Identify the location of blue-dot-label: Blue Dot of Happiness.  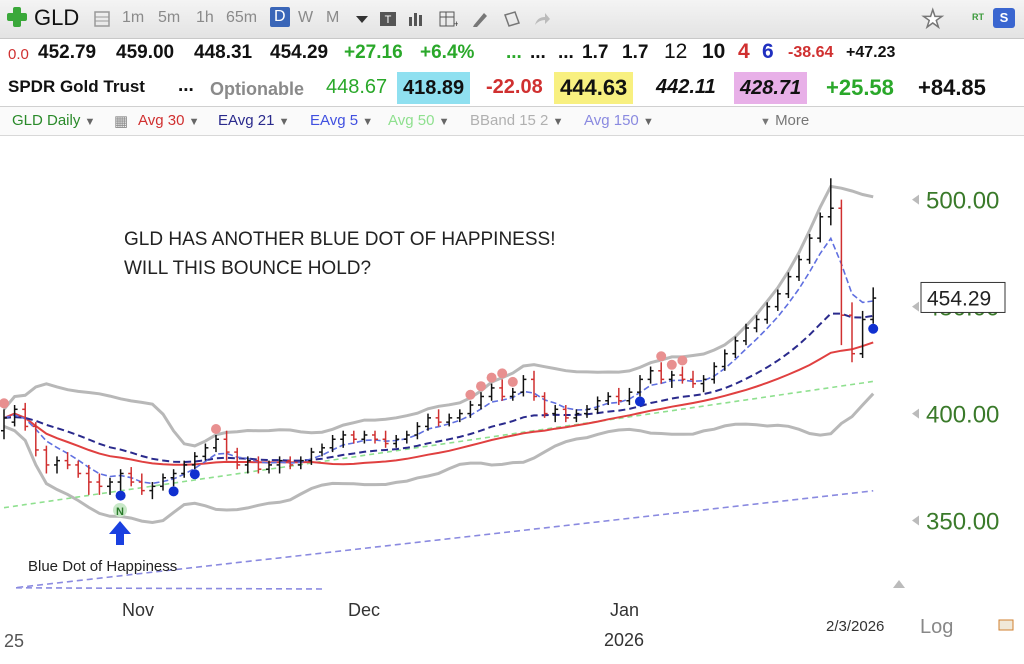
(102, 566).